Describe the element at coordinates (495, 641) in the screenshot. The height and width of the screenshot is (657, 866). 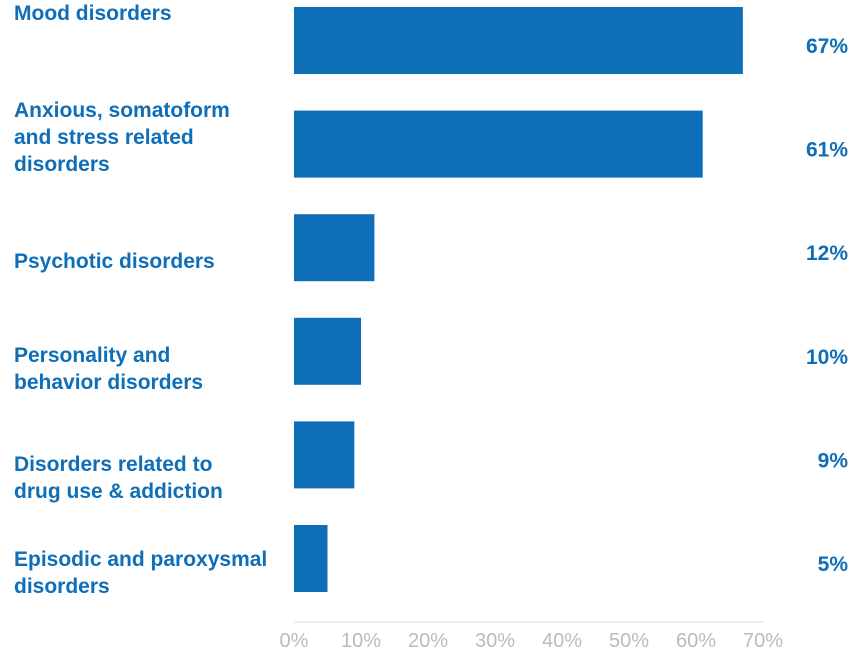
I see `x-tick-label-3: 30%` at that location.